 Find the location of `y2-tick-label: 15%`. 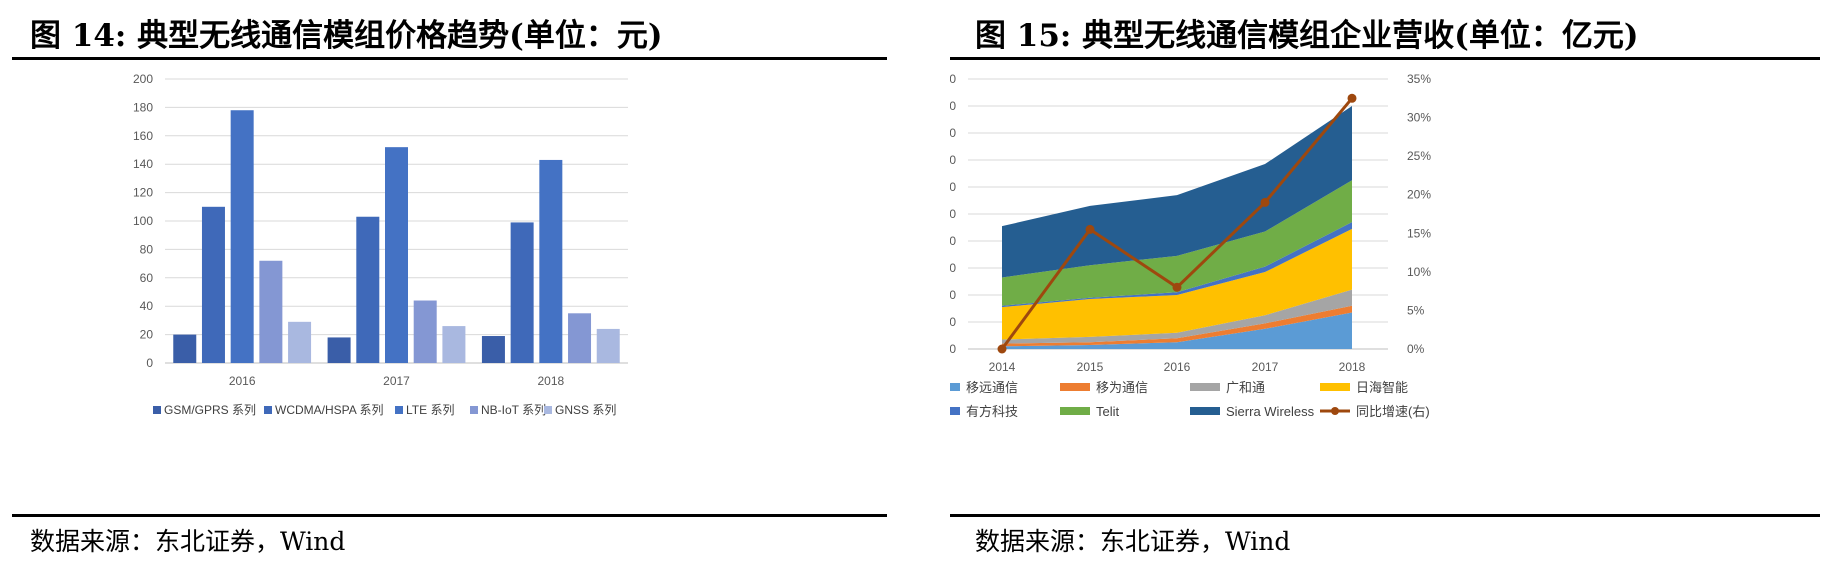

y2-tick-label: 15% is located at coordinates (1419, 233).